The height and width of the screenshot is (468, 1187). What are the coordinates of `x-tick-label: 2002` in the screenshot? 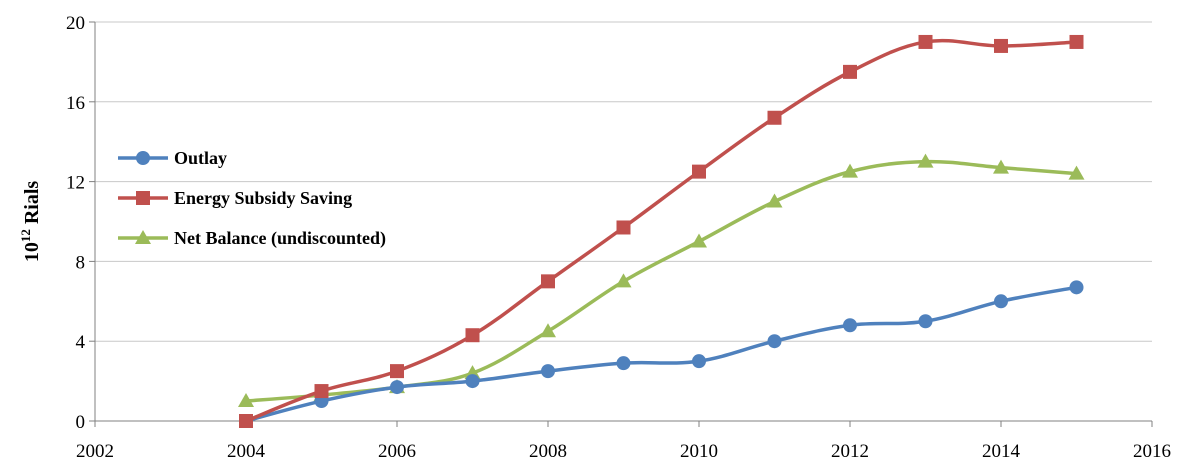 It's located at (95, 451).